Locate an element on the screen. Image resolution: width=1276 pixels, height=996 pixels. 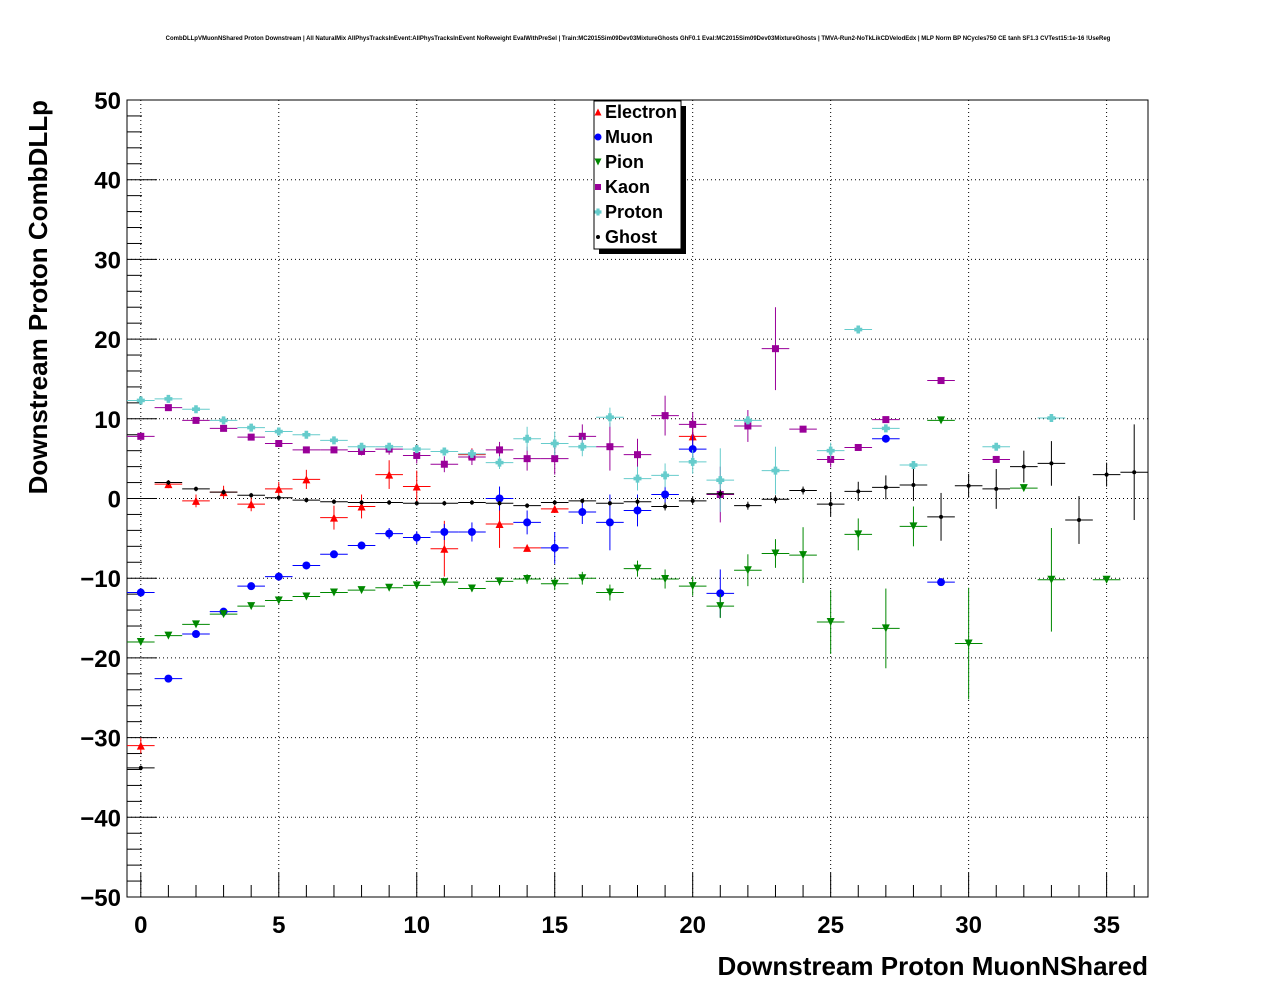
legend-label: Muon is located at coordinates (629, 137).